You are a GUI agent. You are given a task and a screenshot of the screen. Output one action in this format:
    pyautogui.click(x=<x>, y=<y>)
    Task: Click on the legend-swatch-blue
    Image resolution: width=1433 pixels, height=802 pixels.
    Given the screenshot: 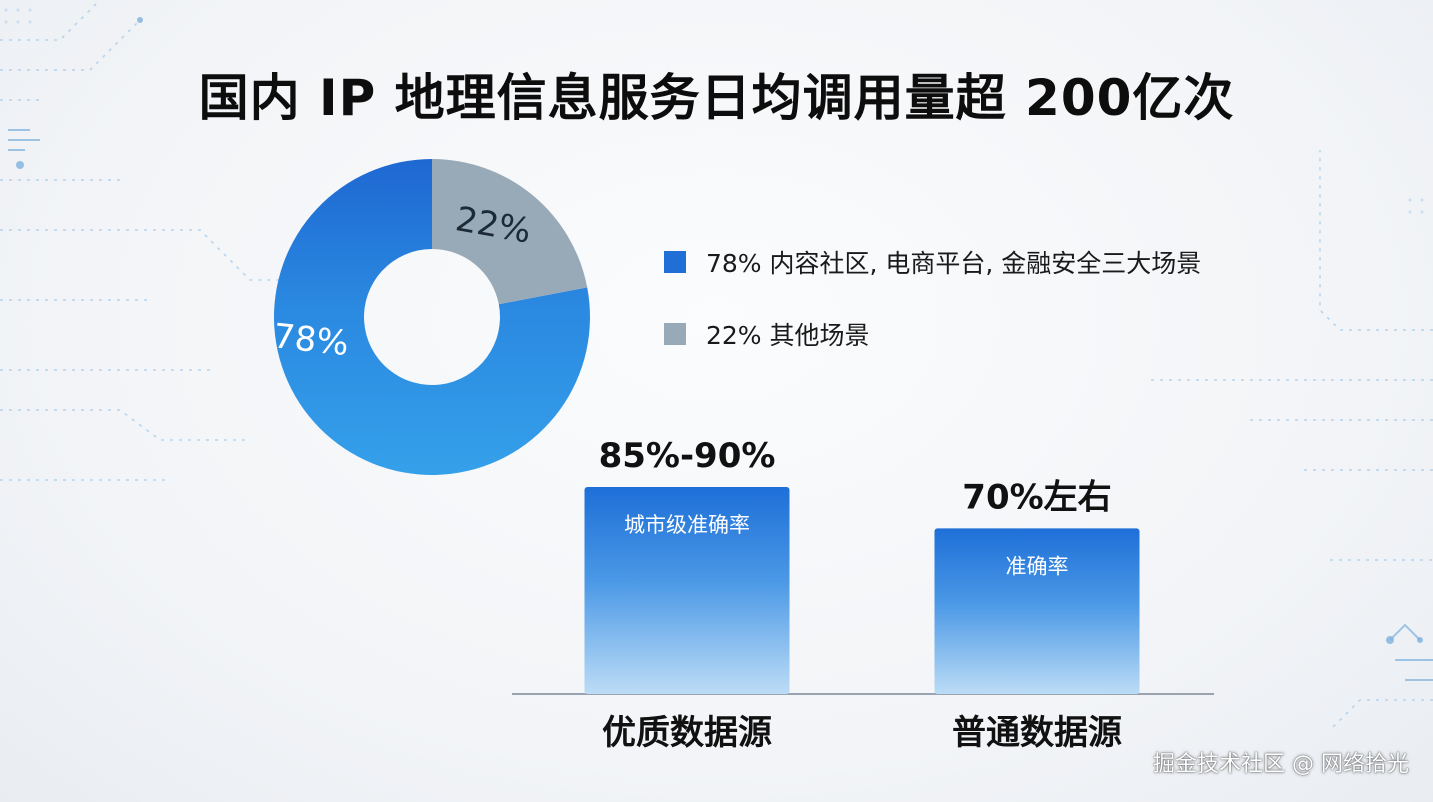 What is the action you would take?
    pyautogui.click(x=675, y=262)
    